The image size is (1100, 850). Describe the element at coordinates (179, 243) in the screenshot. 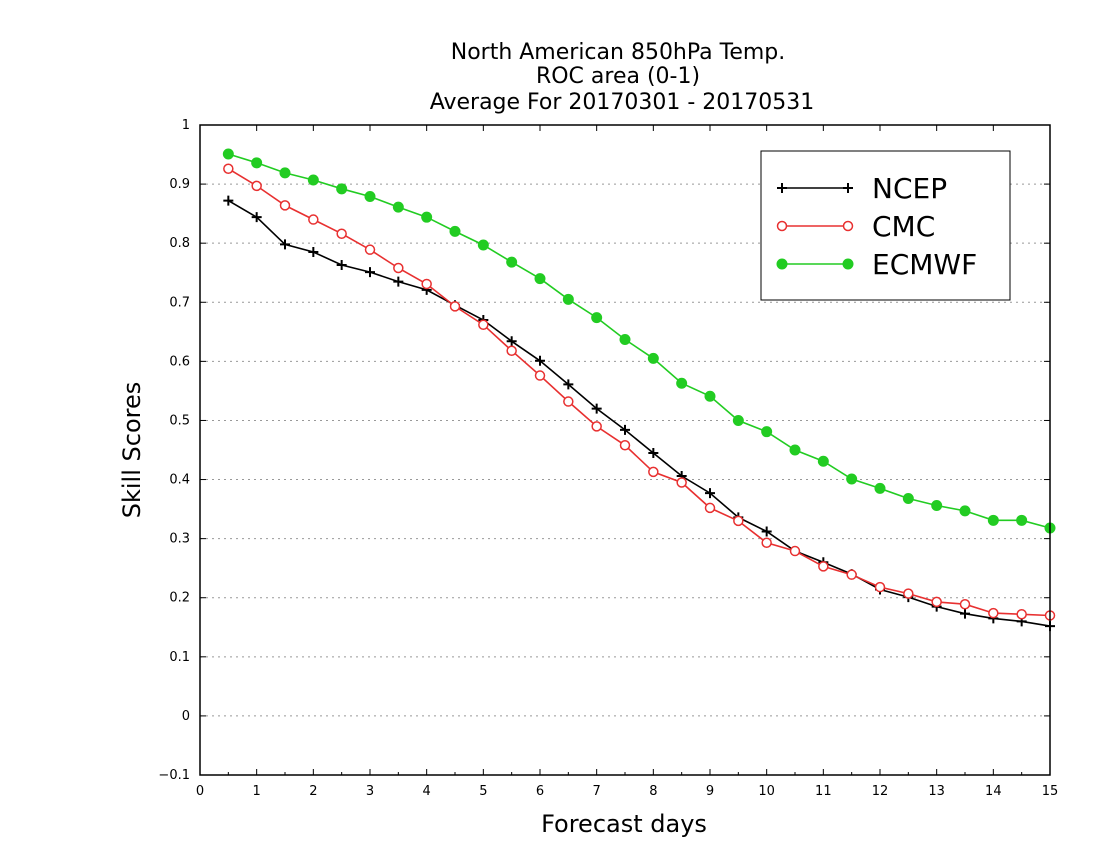

I see `y-tick-label: 0.8` at that location.